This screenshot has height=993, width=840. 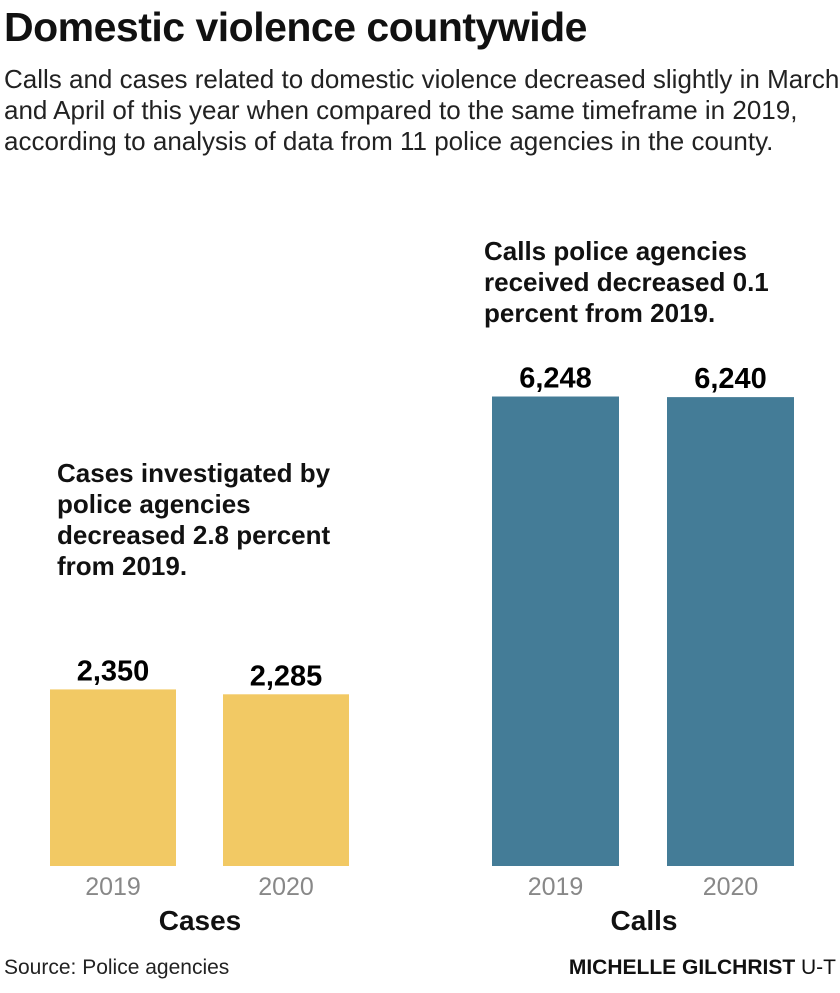 I want to click on value-label: 2,350, so click(x=113, y=671).